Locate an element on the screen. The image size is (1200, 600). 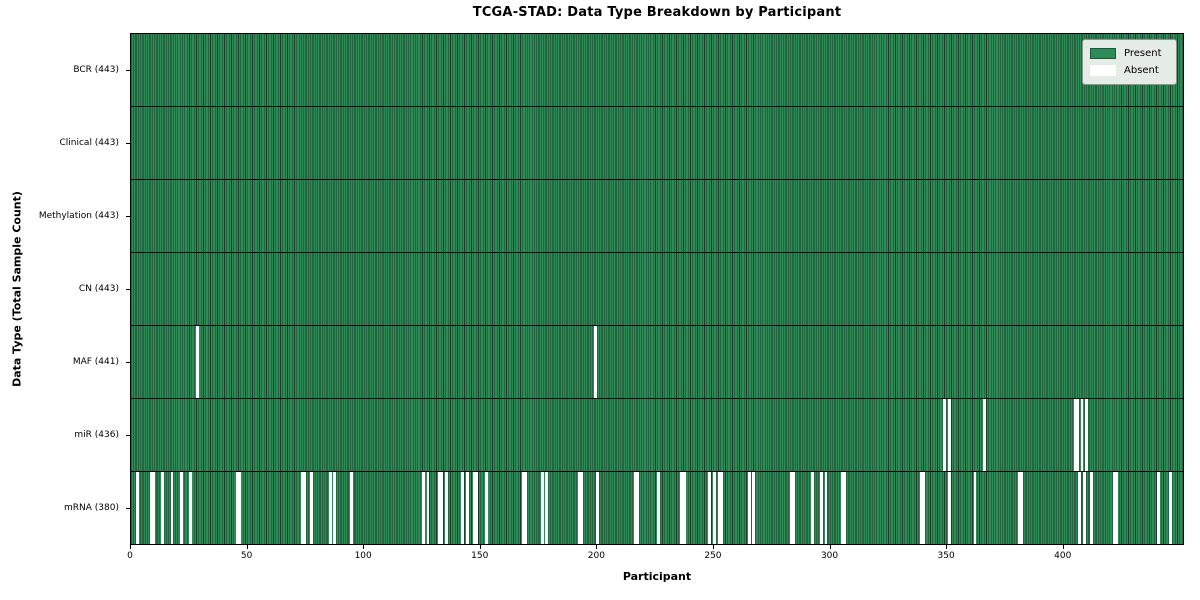
heat-row-clinical is located at coordinates (657, 142).